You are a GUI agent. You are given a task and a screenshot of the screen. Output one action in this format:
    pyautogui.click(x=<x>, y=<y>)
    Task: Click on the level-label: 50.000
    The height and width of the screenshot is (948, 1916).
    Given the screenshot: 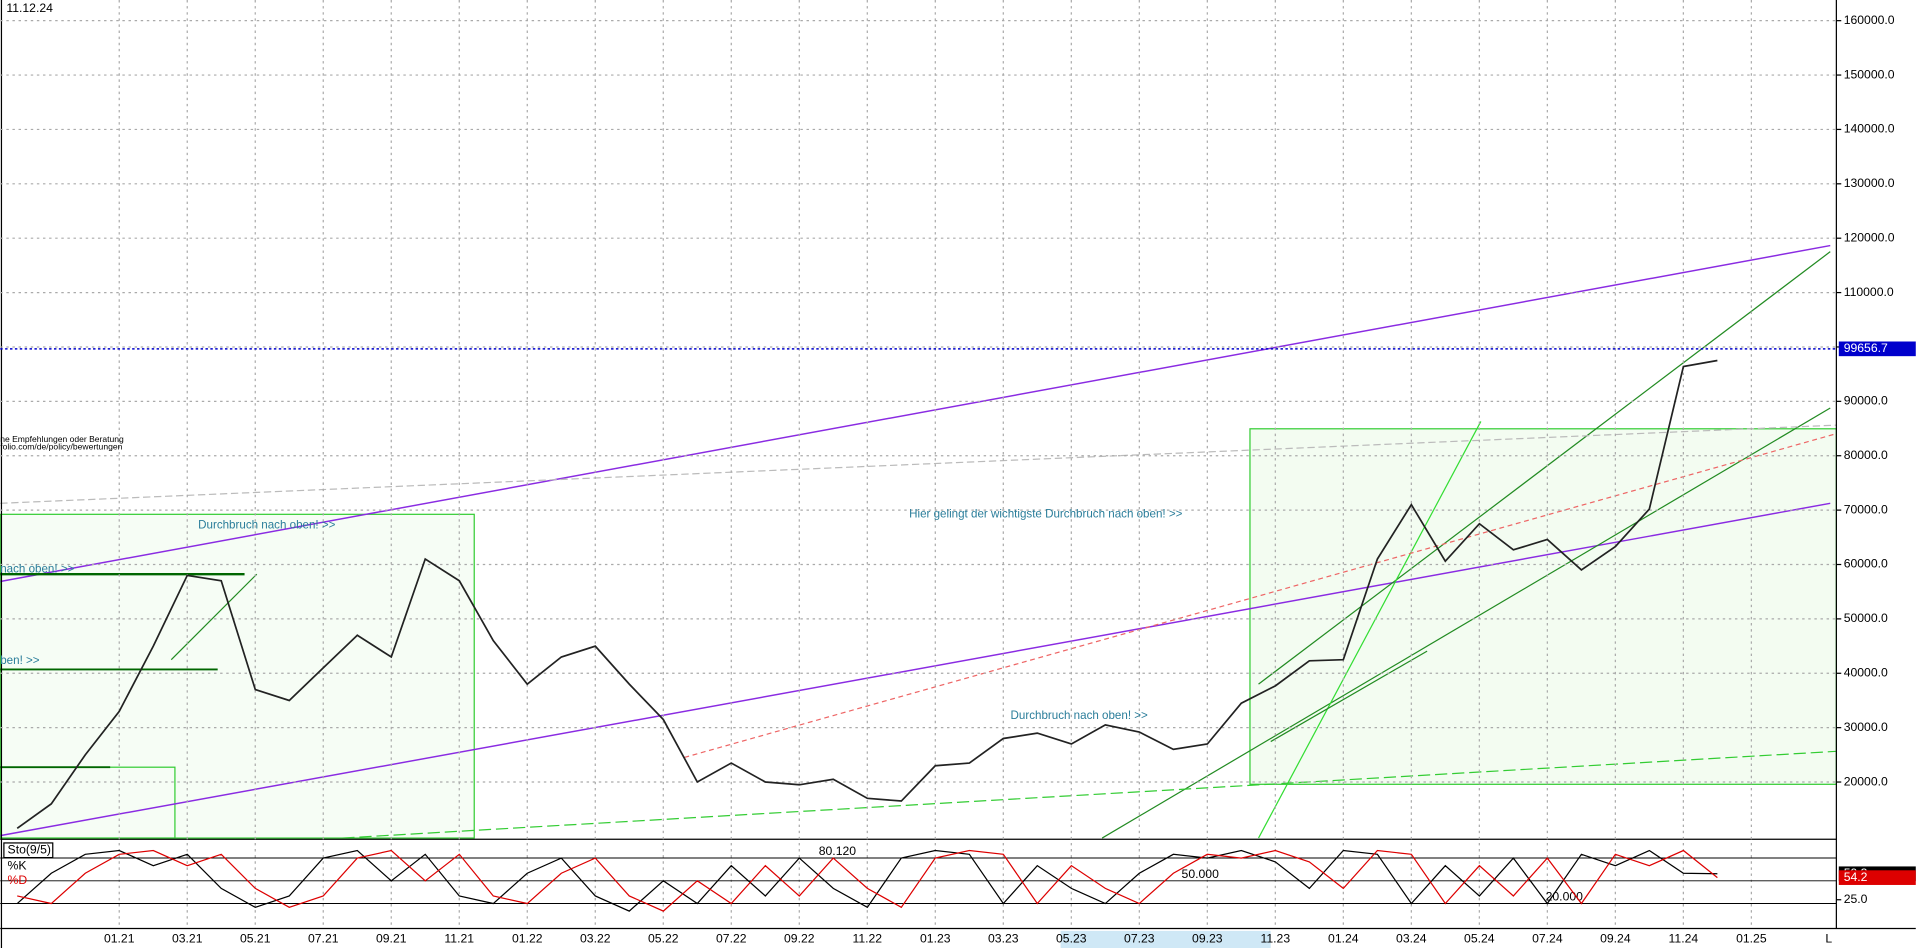 What is the action you would take?
    pyautogui.click(x=1201, y=874)
    